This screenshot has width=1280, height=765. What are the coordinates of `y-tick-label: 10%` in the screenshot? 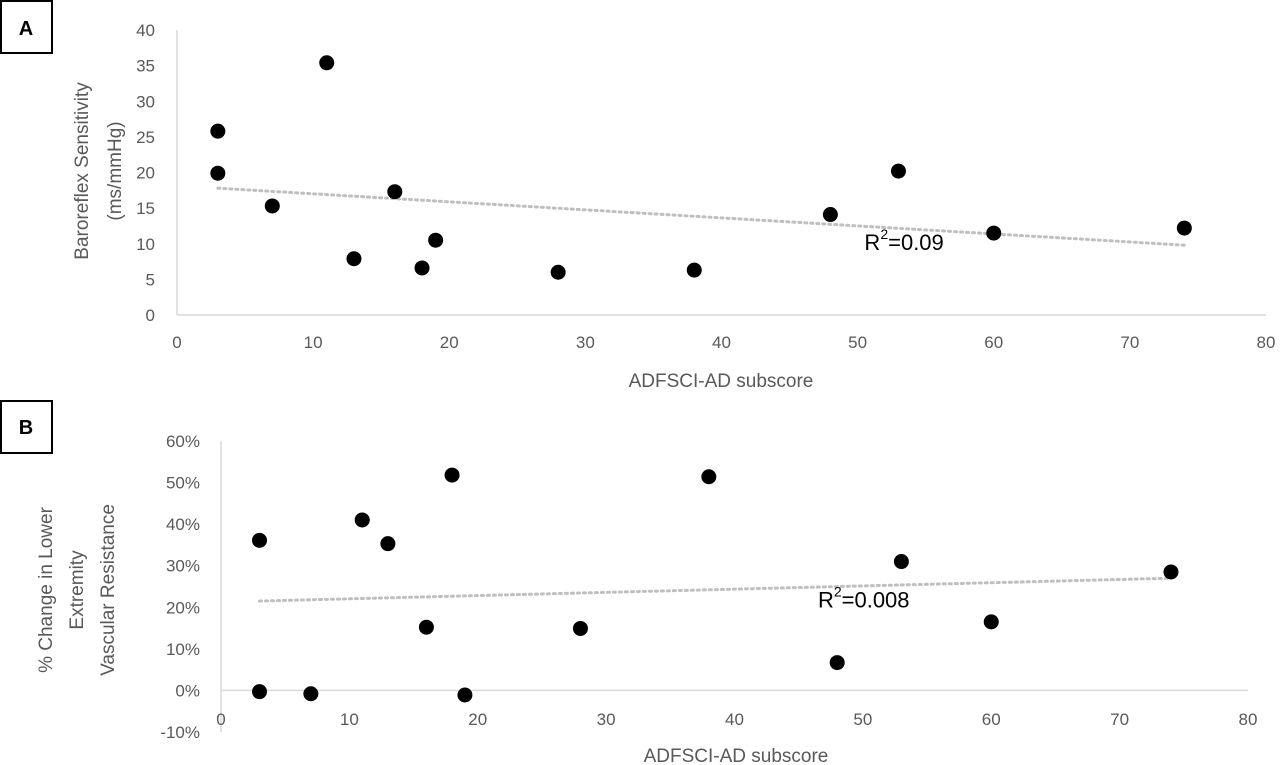 It's located at (183, 649).